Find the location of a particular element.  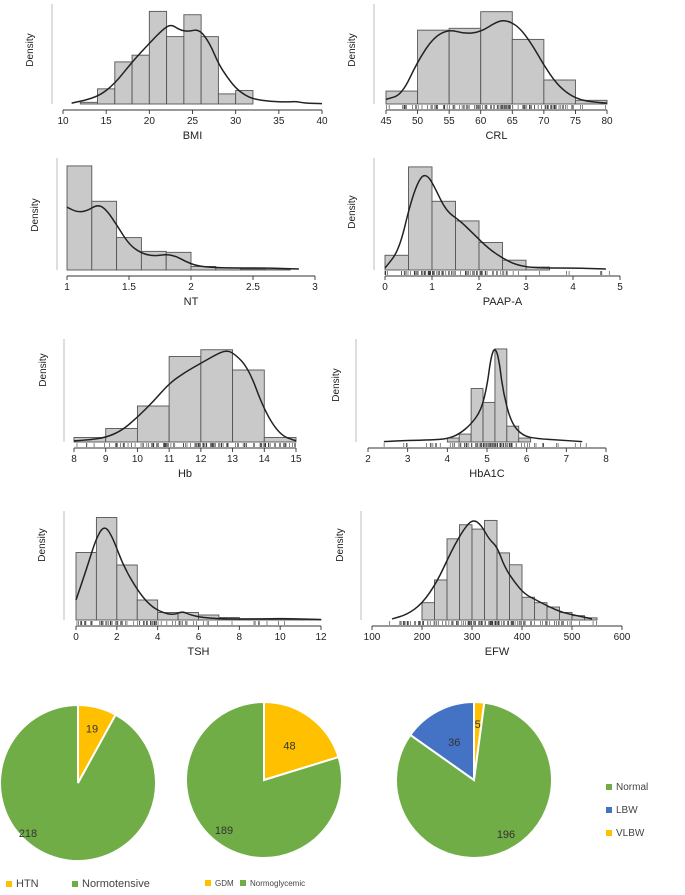

x-tick-label: 11 is located at coordinates (169, 459).